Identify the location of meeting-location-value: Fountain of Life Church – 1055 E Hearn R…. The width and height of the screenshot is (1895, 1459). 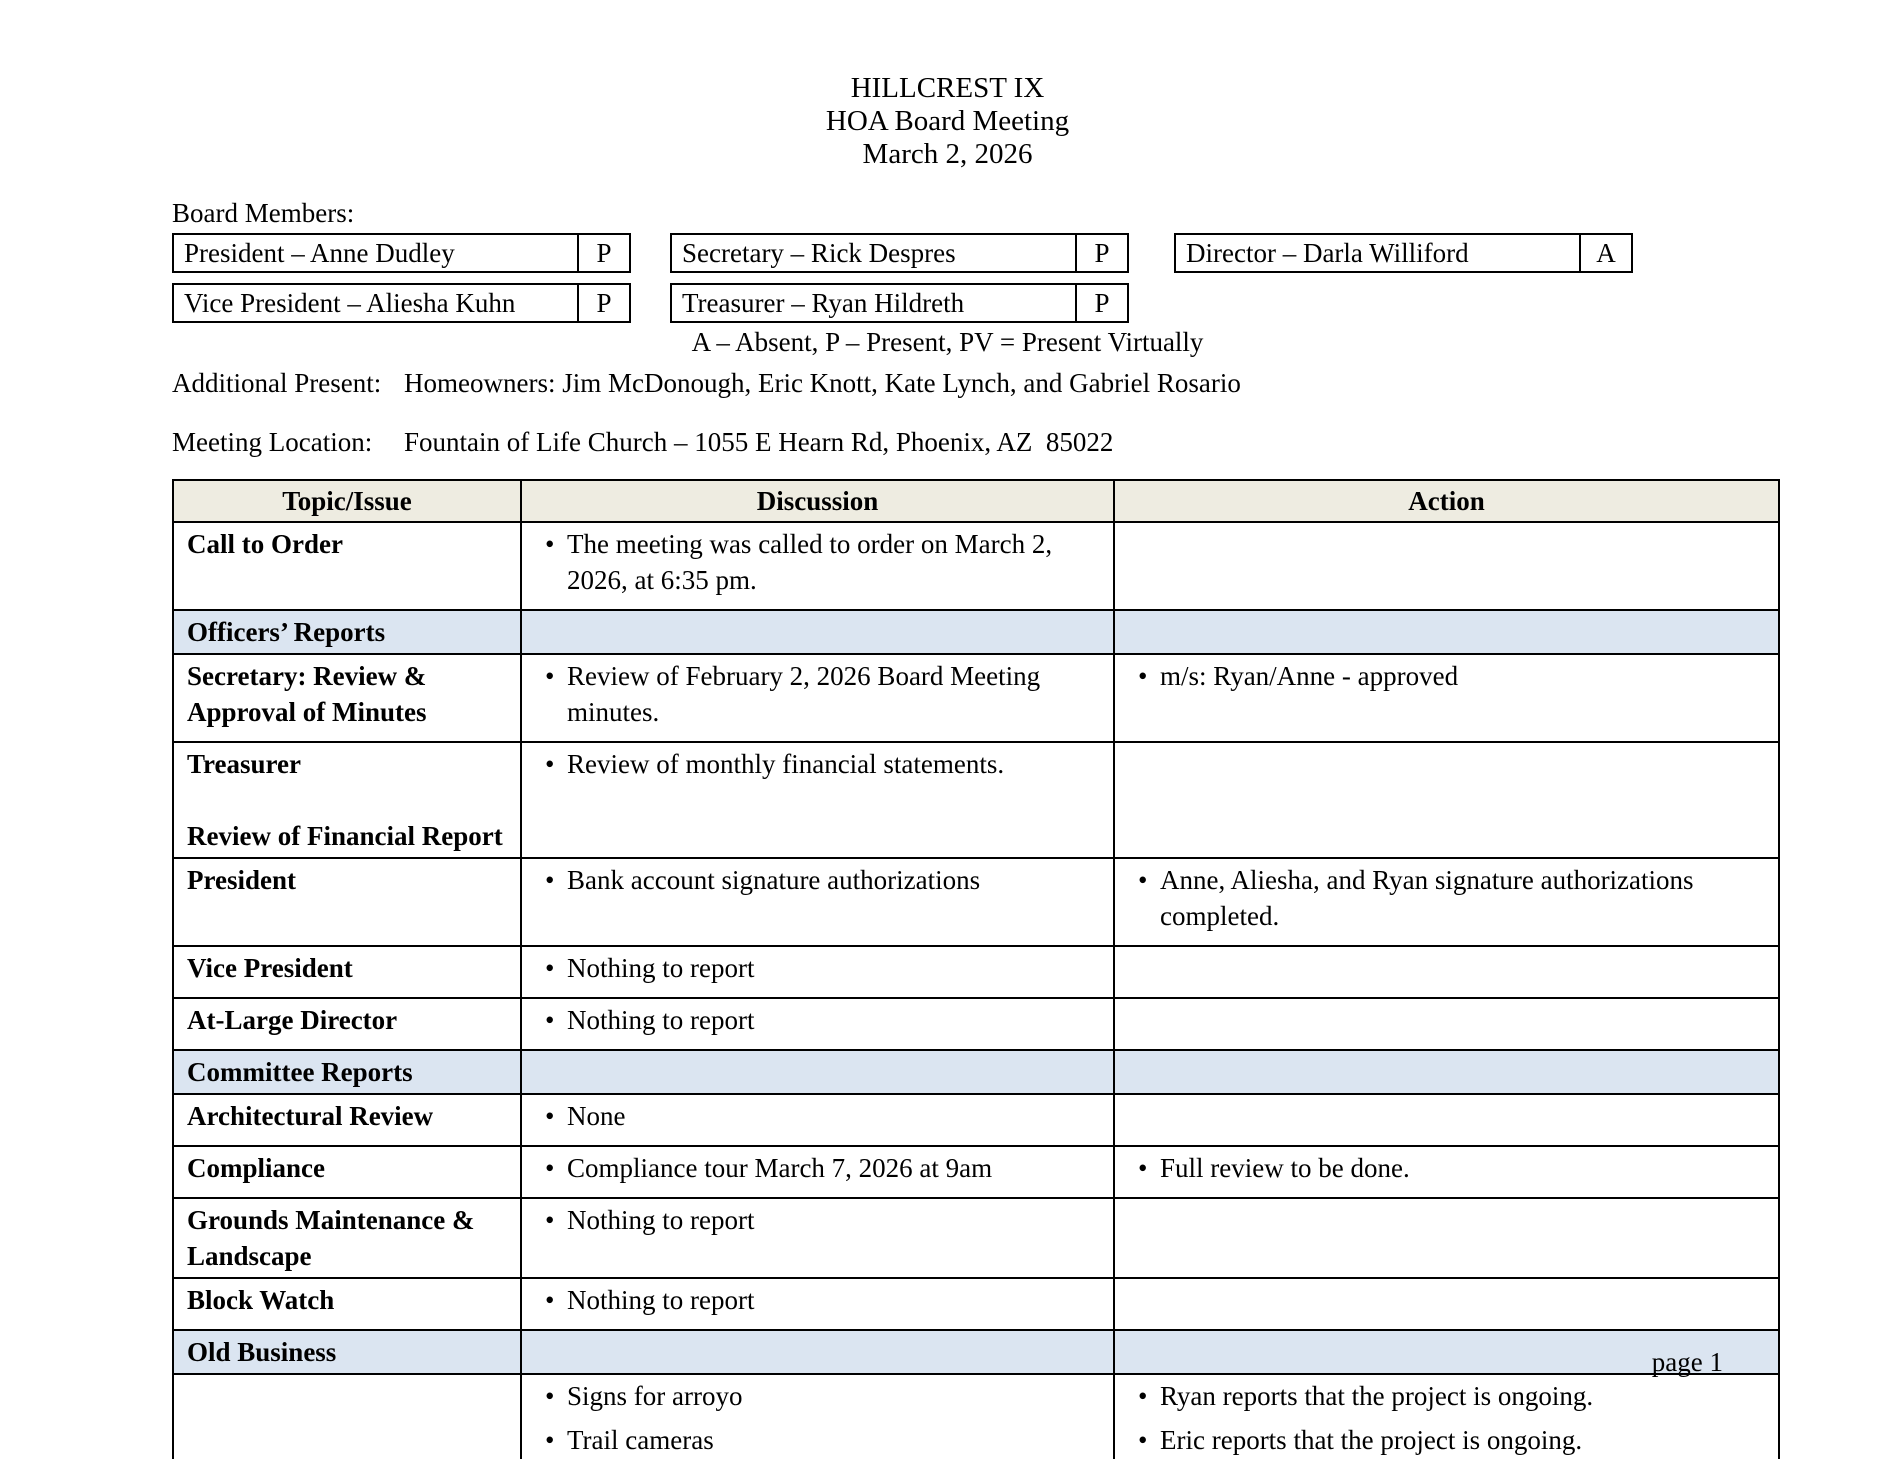
(759, 442).